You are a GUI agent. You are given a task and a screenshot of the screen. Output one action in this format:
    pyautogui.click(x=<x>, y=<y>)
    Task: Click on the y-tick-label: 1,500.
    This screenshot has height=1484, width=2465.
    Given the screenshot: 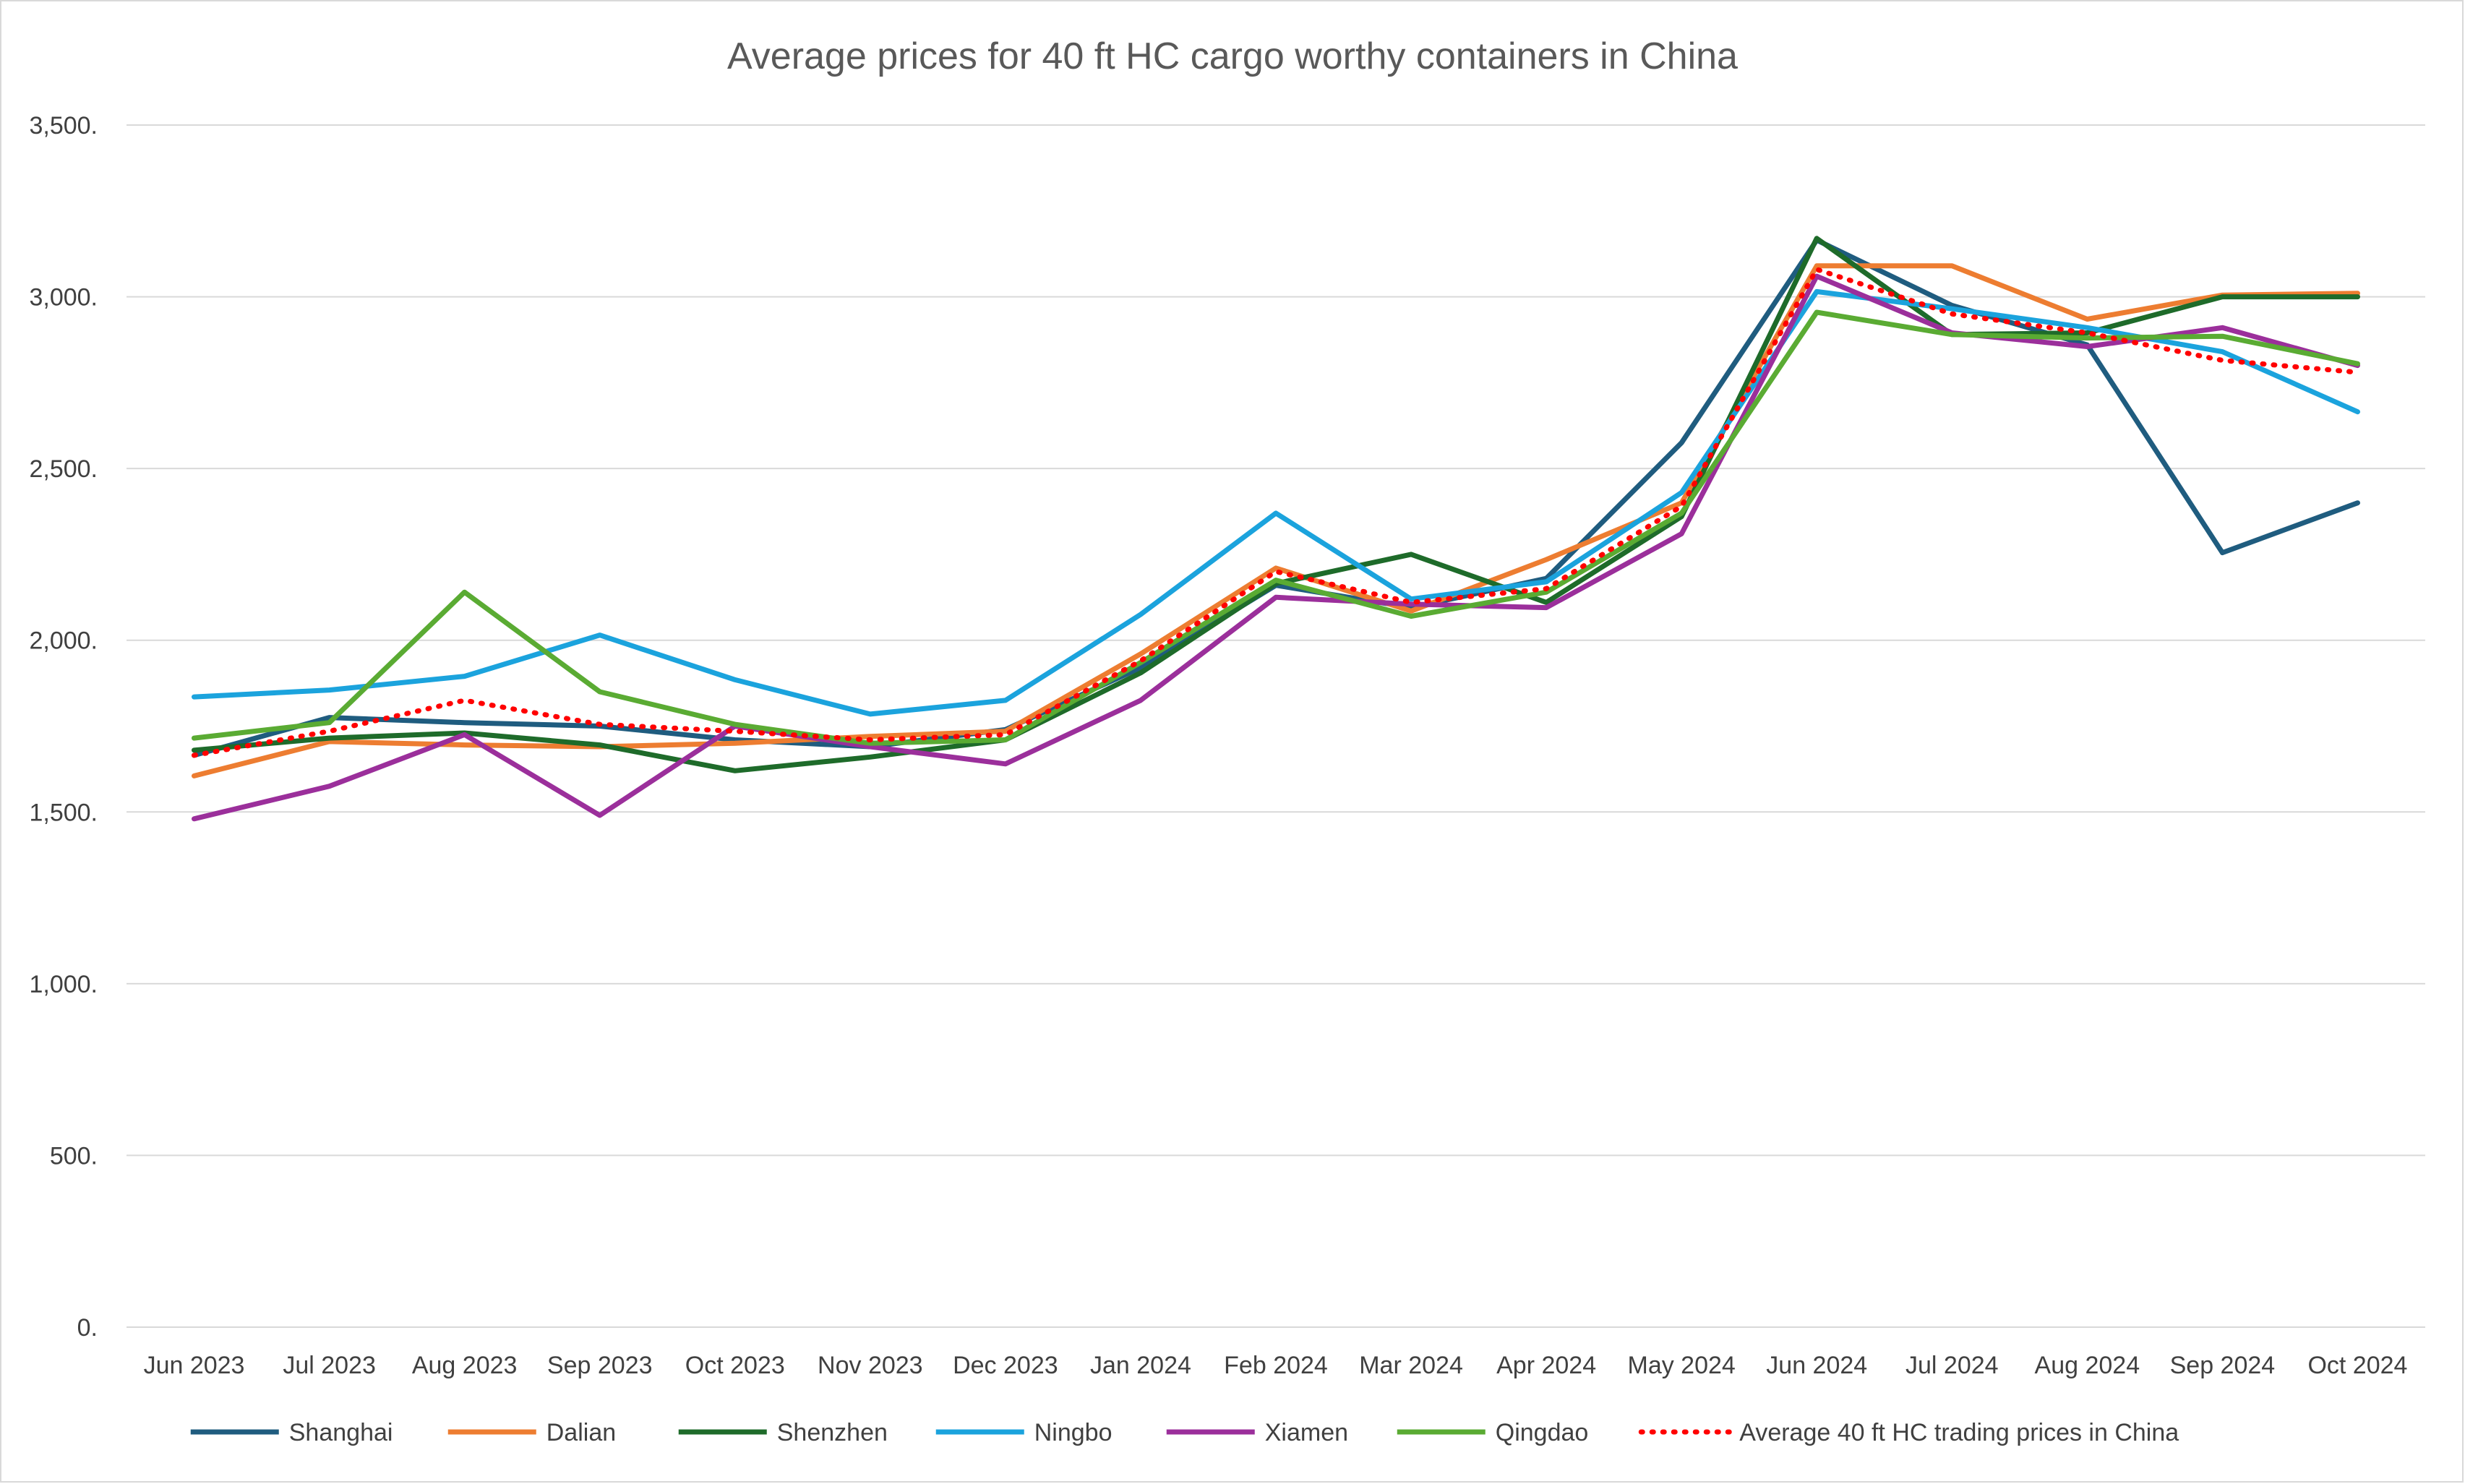 What is the action you would take?
    pyautogui.click(x=63, y=812)
    